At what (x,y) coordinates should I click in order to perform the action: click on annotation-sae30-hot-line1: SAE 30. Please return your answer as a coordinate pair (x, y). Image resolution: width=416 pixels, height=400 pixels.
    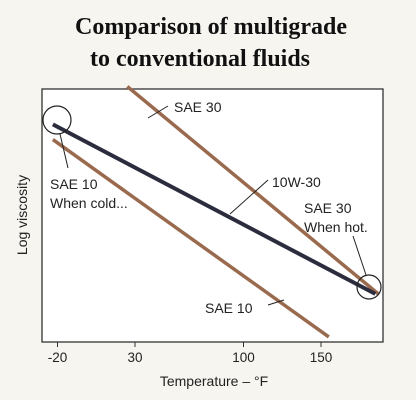
    Looking at the image, I should click on (328, 208).